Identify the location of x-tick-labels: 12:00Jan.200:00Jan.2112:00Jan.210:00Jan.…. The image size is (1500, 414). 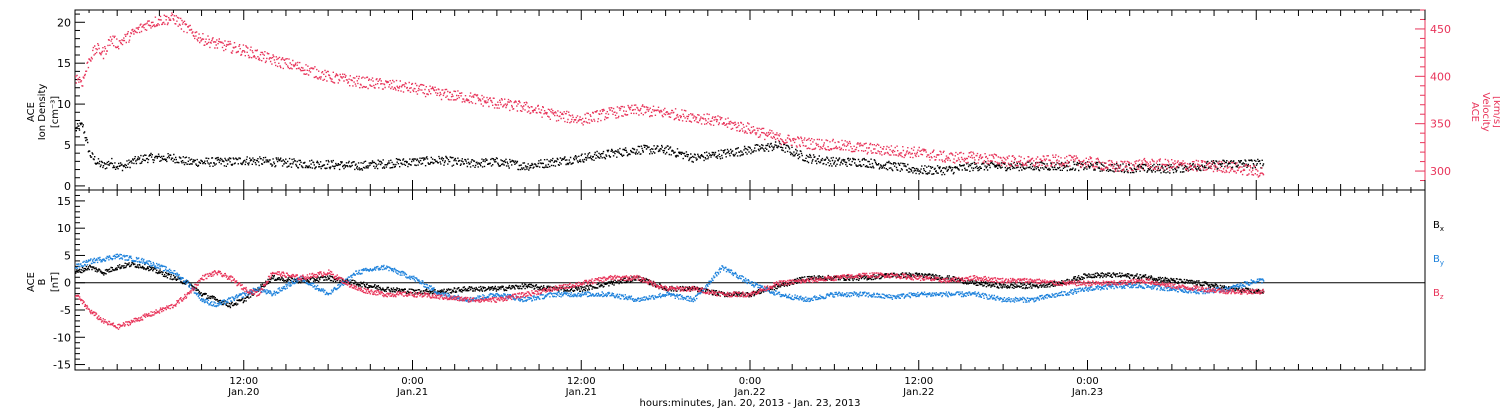
(665, 387).